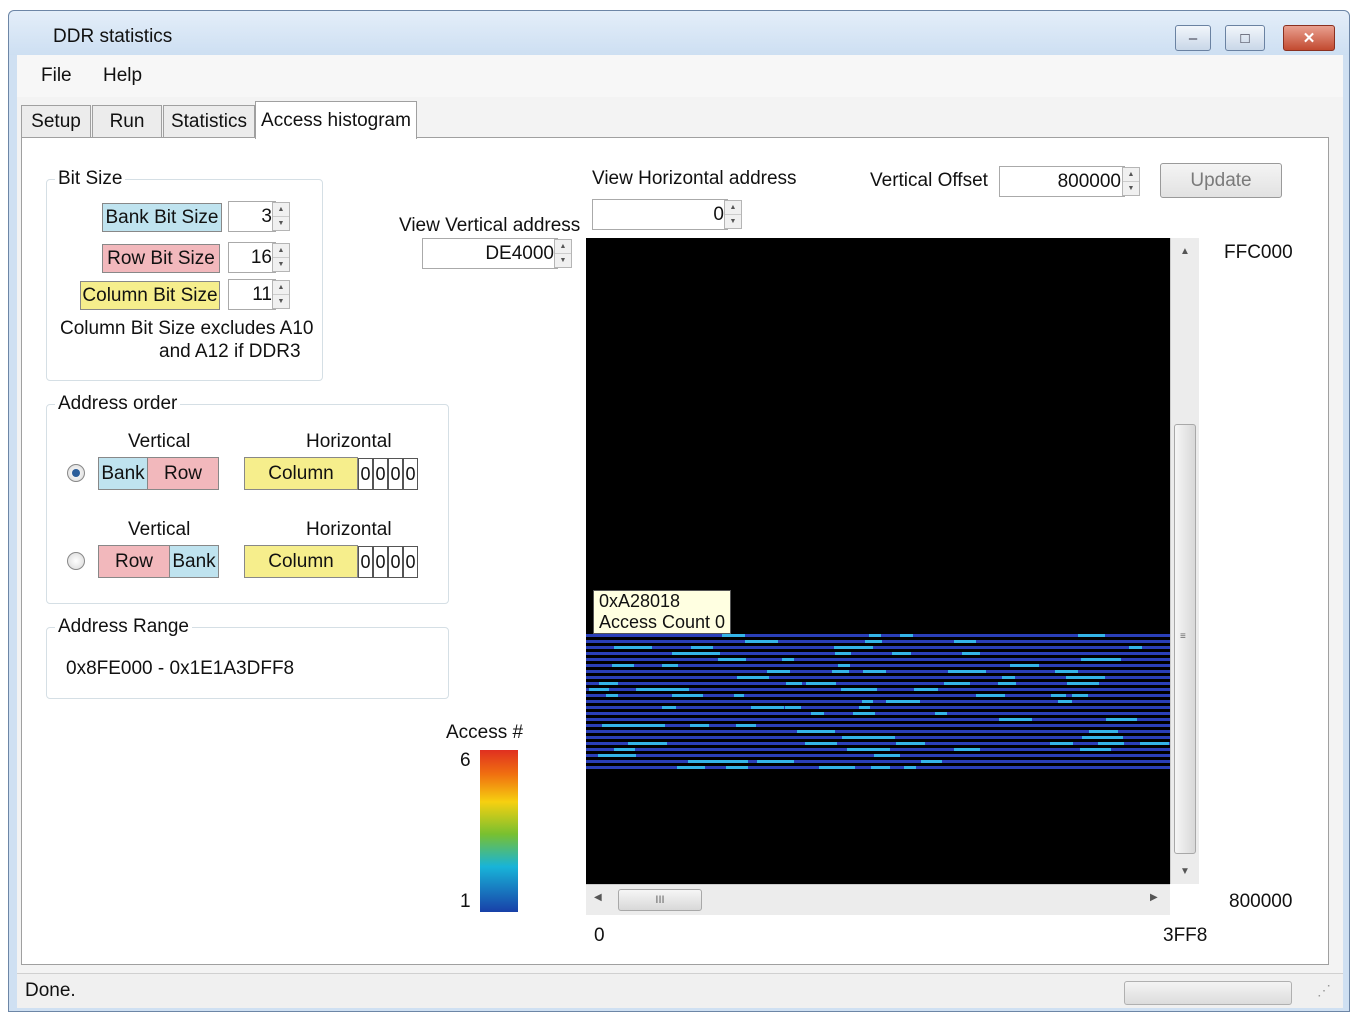 The width and height of the screenshot is (1354, 1015). Describe the element at coordinates (485, 732) in the screenshot. I see `legend-title: Access #` at that location.